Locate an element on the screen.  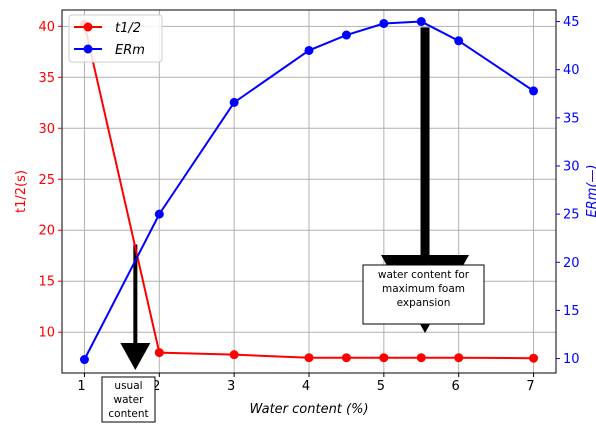
y-left-axis-label: t1/2(s) is located at coordinates (21, 191).